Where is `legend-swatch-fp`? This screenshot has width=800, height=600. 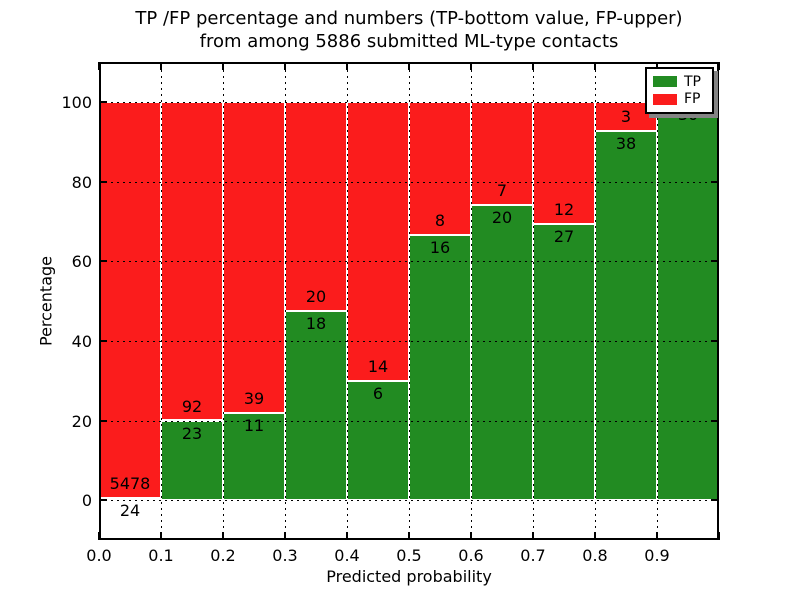
legend-swatch-fp is located at coordinates (665, 99).